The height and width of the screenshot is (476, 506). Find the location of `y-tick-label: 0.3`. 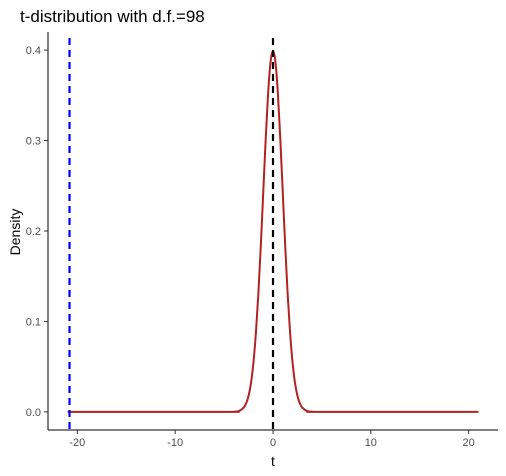

y-tick-label: 0.3 is located at coordinates (33, 142).